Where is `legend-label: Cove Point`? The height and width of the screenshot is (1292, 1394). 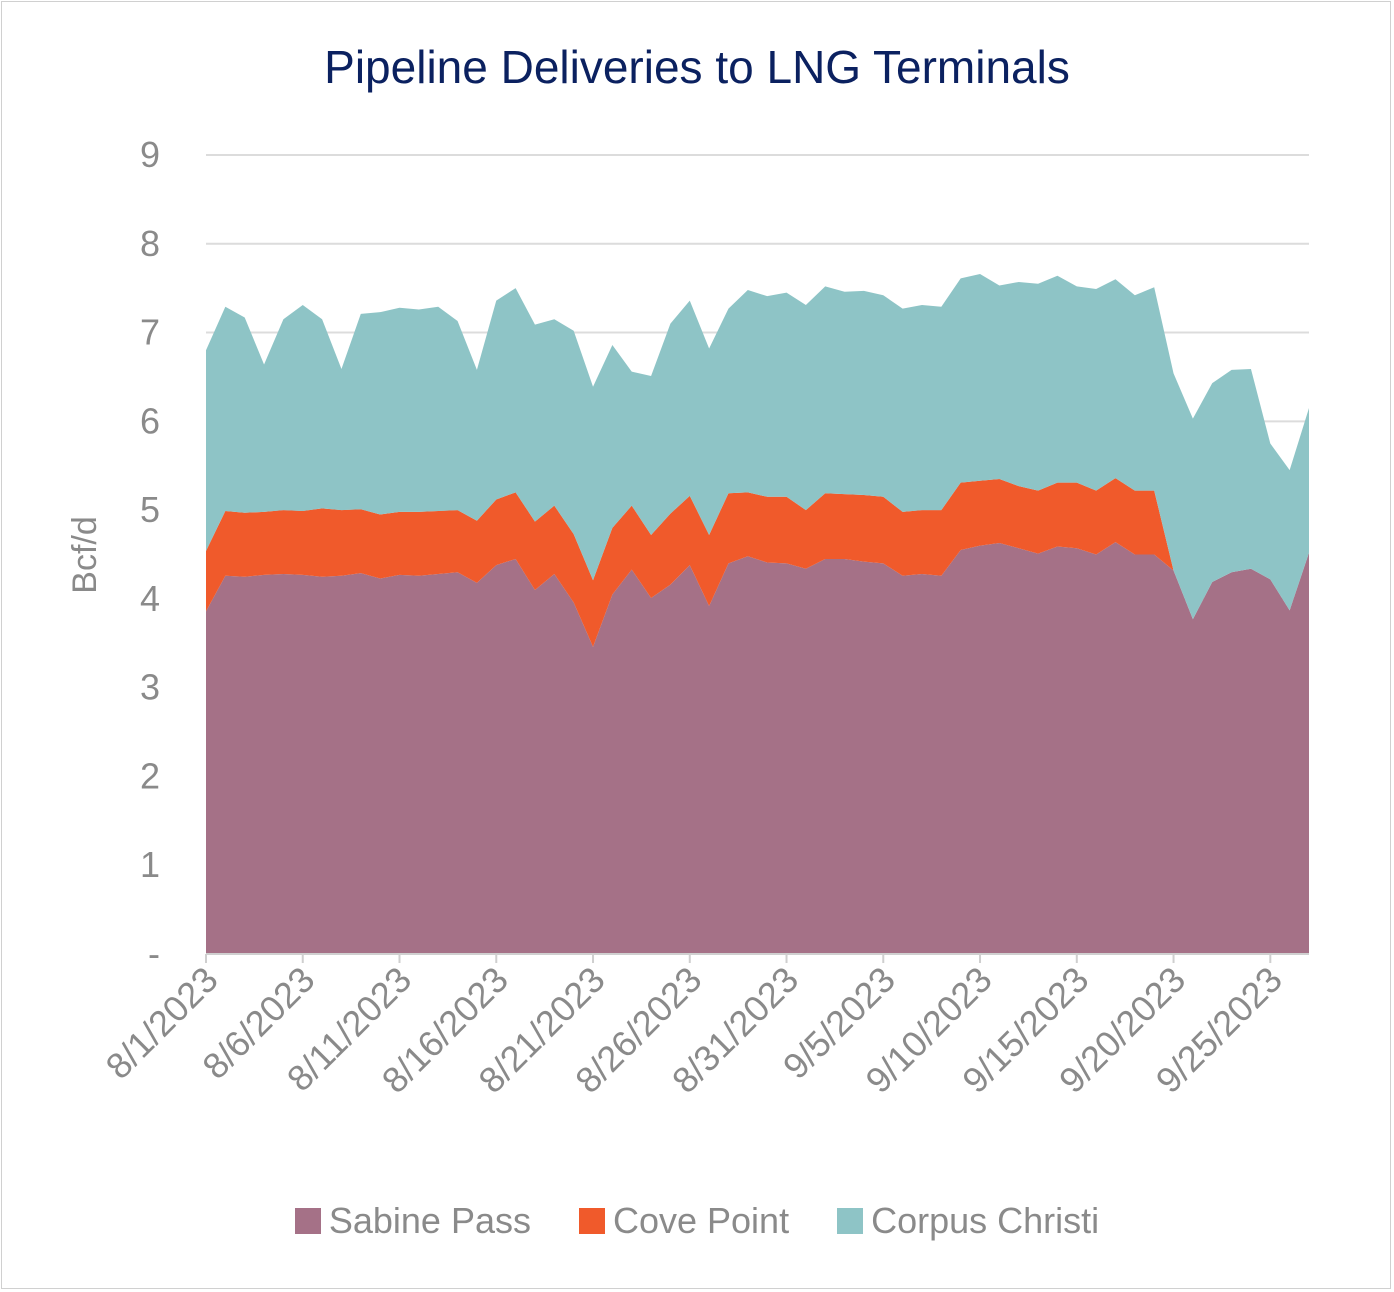
legend-label: Cove Point is located at coordinates (701, 1220).